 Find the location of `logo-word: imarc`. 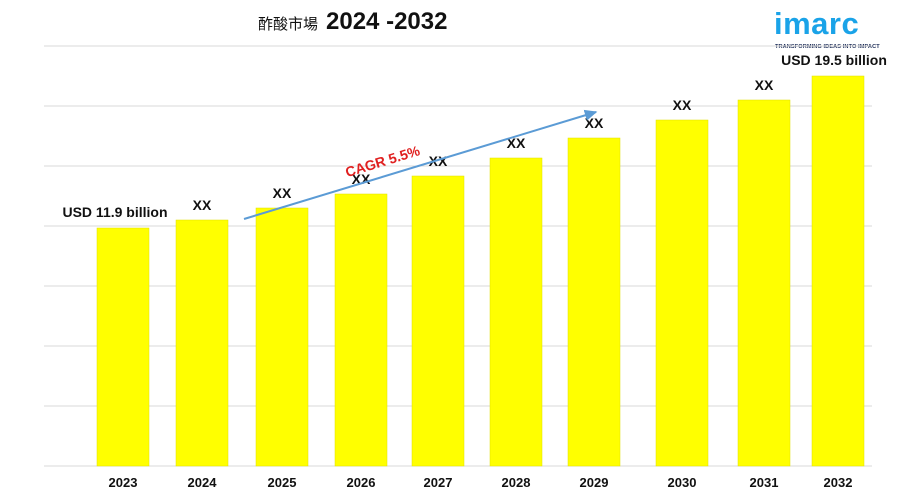

logo-word: imarc is located at coordinates (817, 23).